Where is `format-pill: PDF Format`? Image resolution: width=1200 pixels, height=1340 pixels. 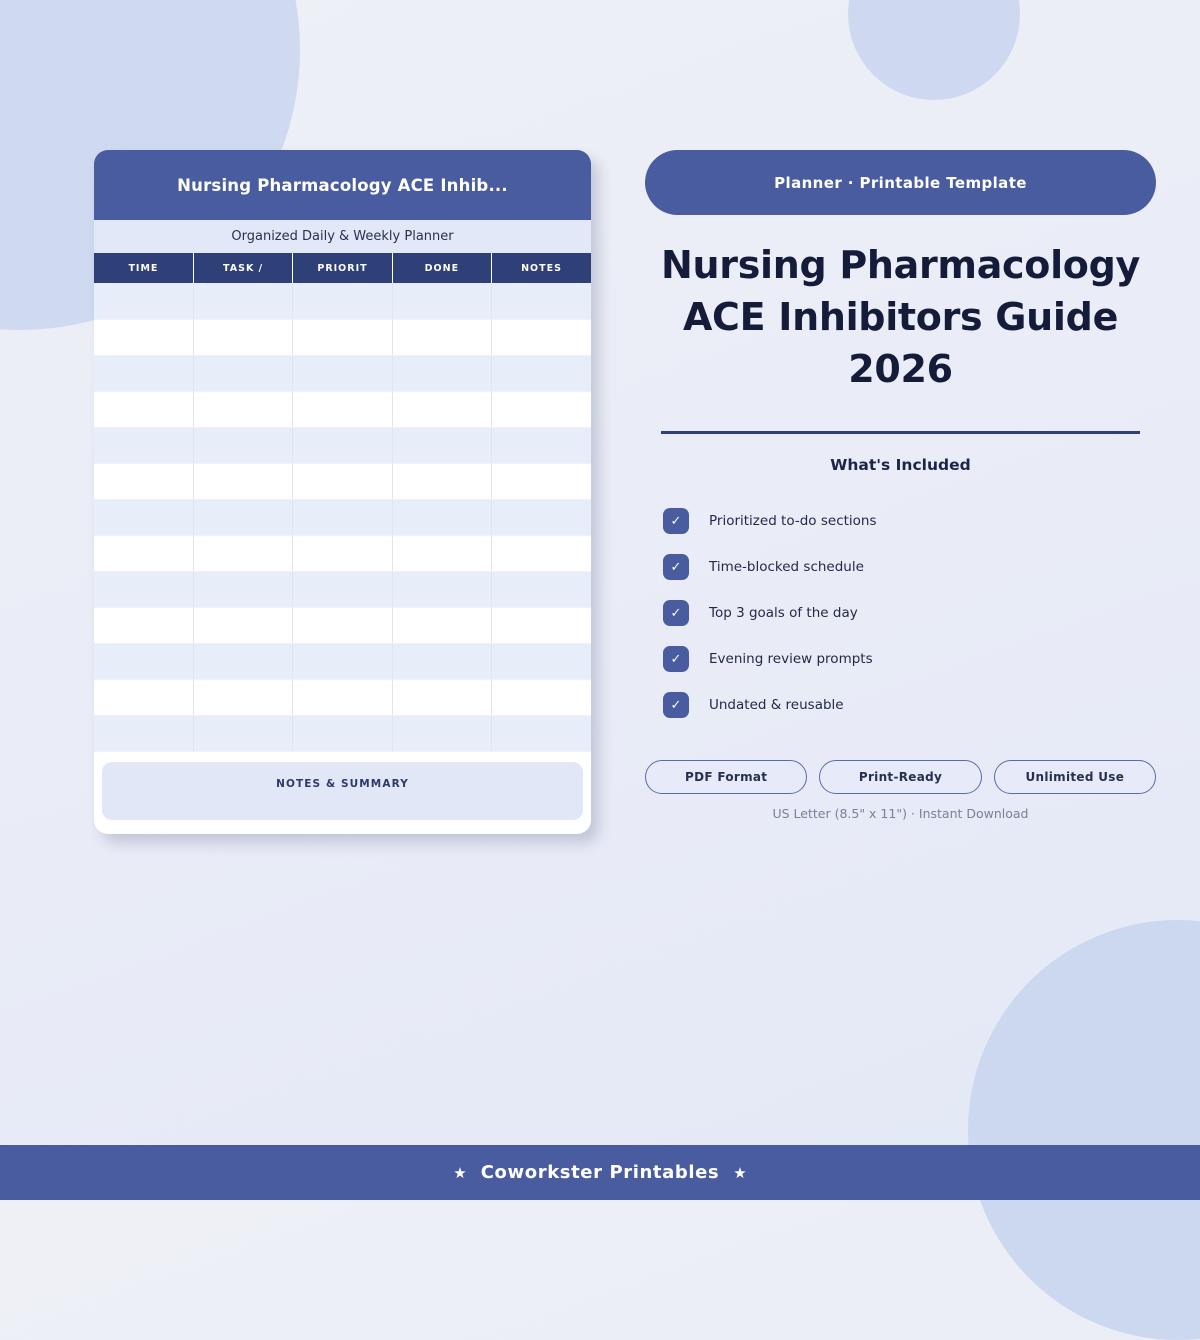 format-pill: PDF Format is located at coordinates (726, 777).